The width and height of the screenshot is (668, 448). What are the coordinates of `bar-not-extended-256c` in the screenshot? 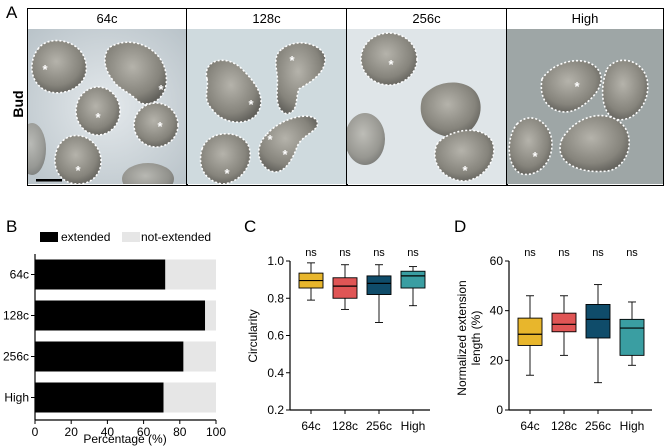 It's located at (199, 356).